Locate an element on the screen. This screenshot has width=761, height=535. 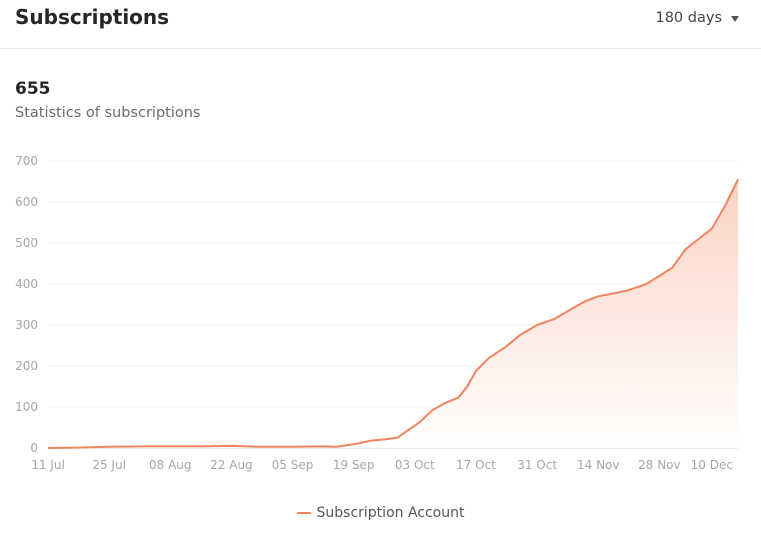
y-tick-label: 300 is located at coordinates (26, 325).